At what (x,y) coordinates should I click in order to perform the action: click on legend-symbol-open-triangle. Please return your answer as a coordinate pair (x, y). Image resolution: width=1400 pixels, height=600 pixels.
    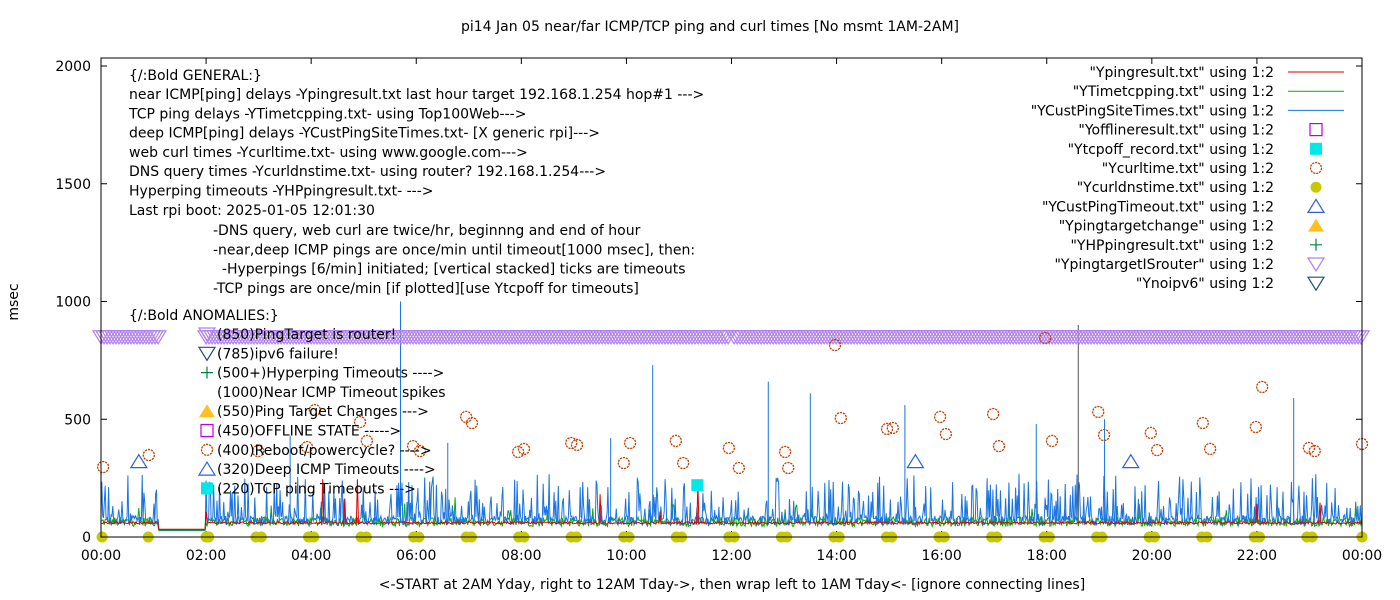
    Looking at the image, I should click on (1316, 205).